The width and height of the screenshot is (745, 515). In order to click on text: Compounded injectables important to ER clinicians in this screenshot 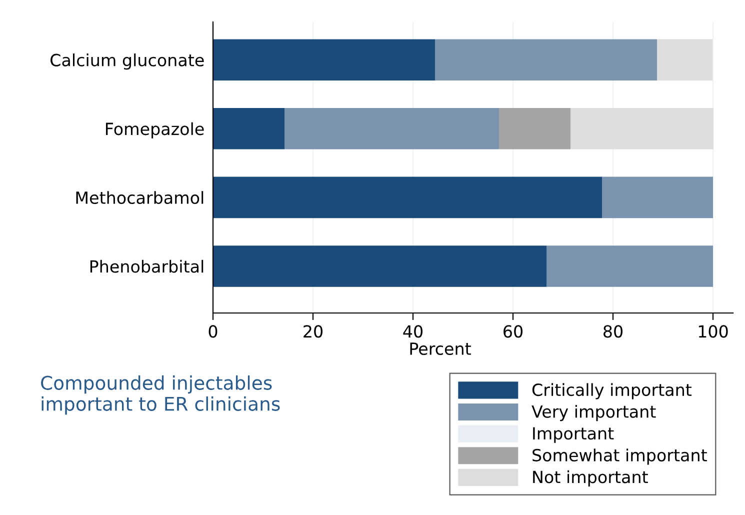, I will do `click(160, 395)`.